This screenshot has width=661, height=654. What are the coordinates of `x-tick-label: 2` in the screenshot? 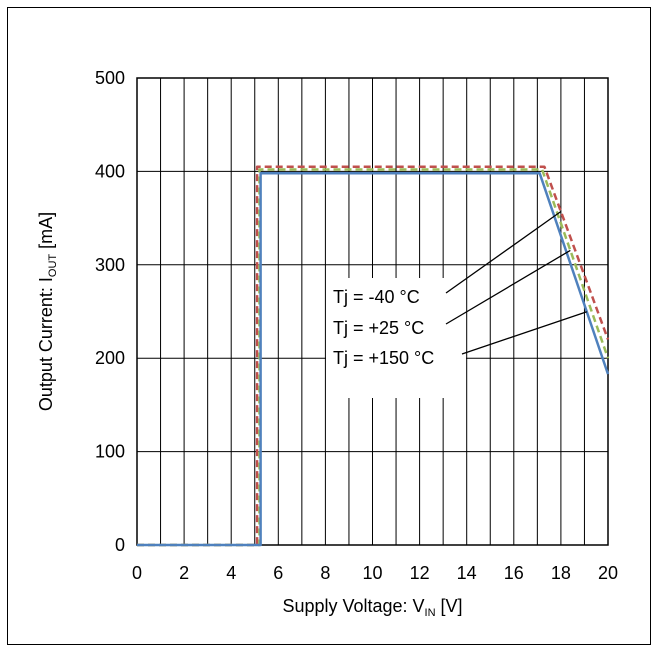 It's located at (184, 573).